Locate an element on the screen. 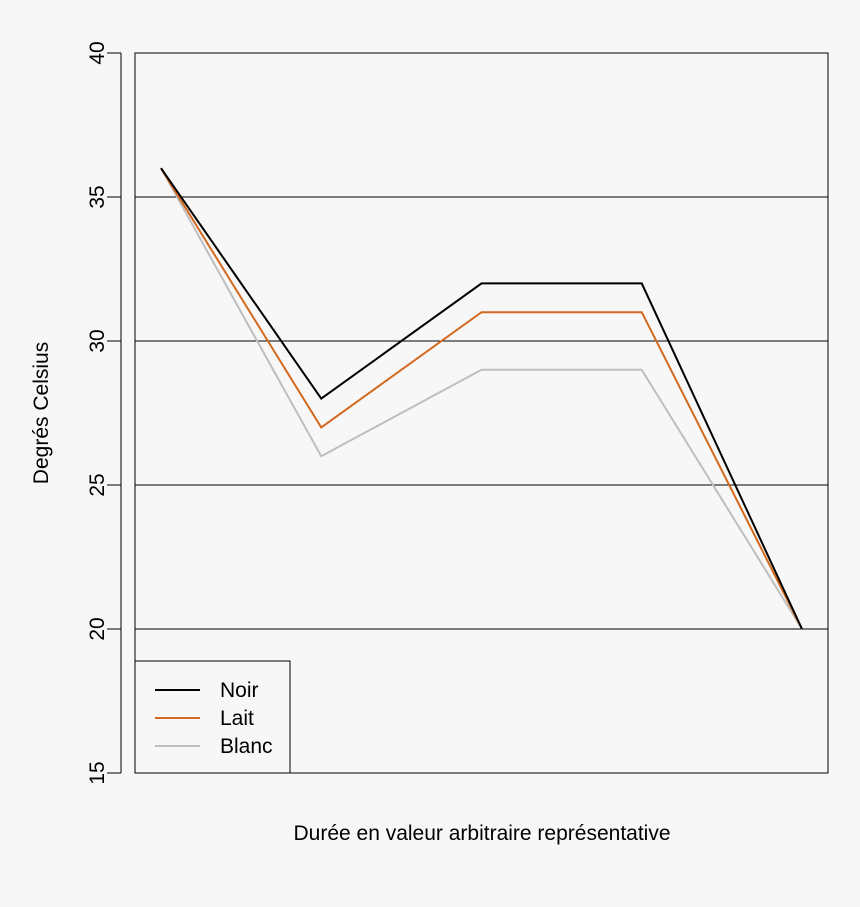 This screenshot has width=860, height=907. y-tick-label: 35 is located at coordinates (97, 196).